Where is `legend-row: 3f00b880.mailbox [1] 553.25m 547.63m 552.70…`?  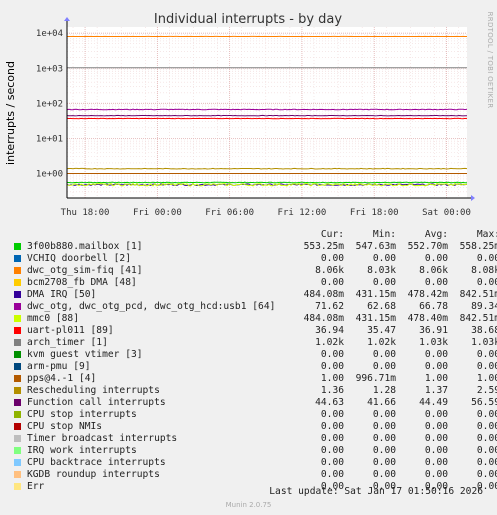 legend-row: 3f00b880.mailbox [1] 553.25m 547.63m 552.70… is located at coordinates (252, 246).